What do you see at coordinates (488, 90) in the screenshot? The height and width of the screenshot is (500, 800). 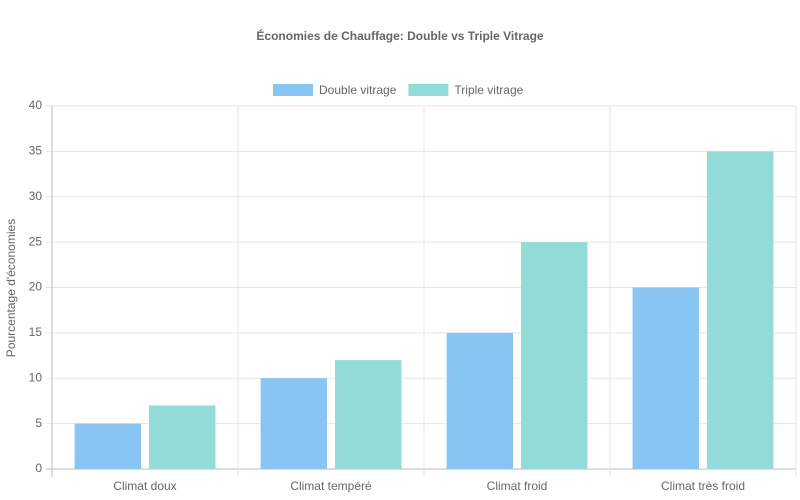 I see `legend-label: Triple vitrage` at bounding box center [488, 90].